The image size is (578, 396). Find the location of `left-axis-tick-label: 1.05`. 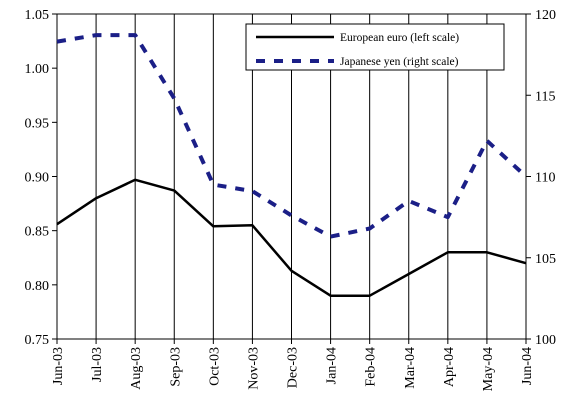

left-axis-tick-label: 1.05 is located at coordinates (37, 15).